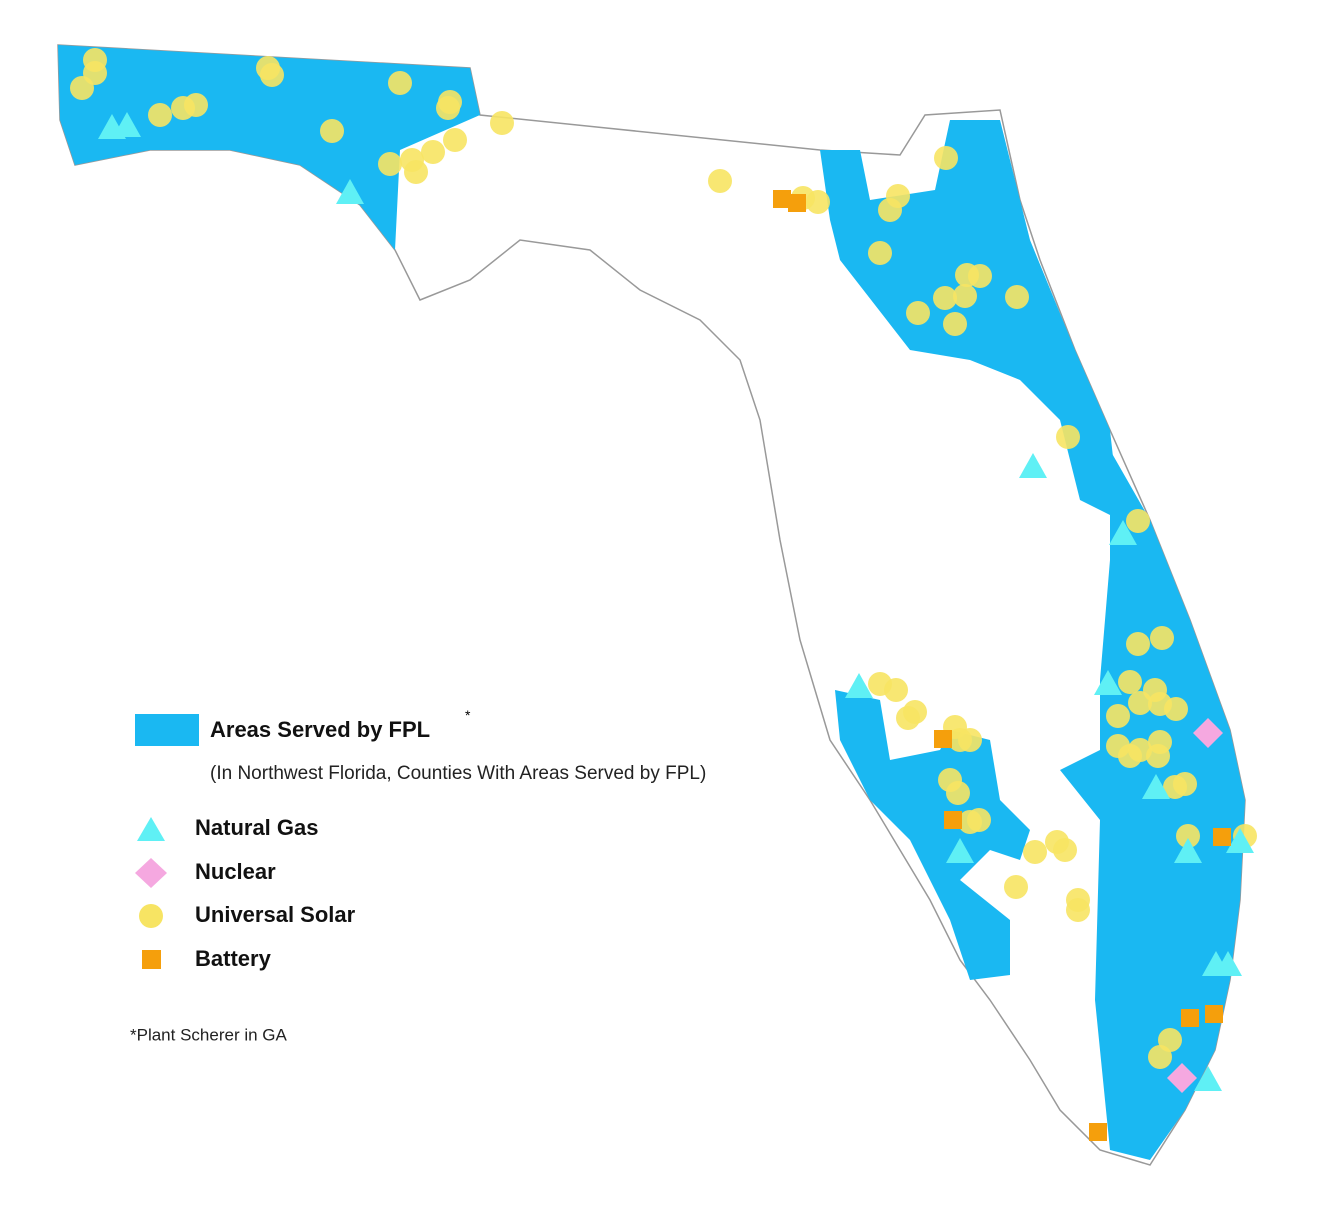 This screenshot has height=1232, width=1344. What do you see at coordinates (151, 829) in the screenshot?
I see `legend-swatch-gas` at bounding box center [151, 829].